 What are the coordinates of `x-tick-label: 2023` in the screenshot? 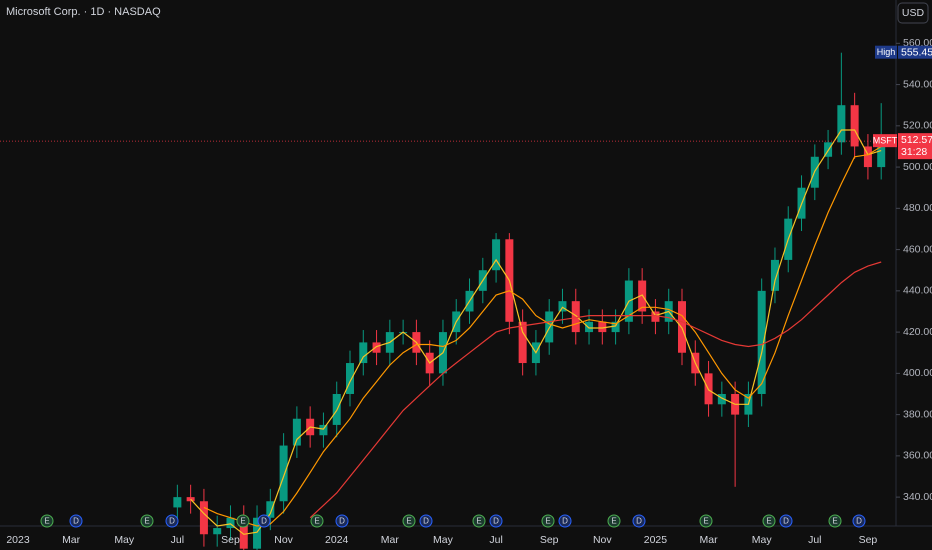 It's located at (18, 540).